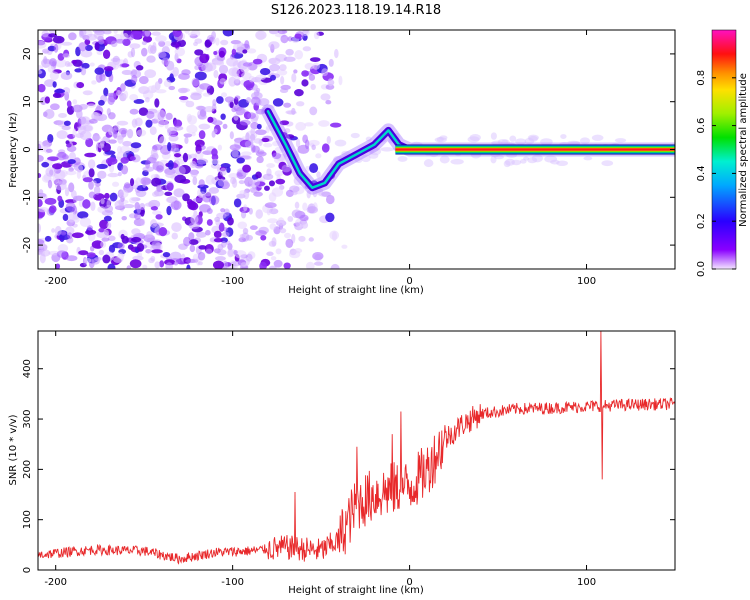  I want to click on snr-y-tick-label: 200, so click(27, 469).